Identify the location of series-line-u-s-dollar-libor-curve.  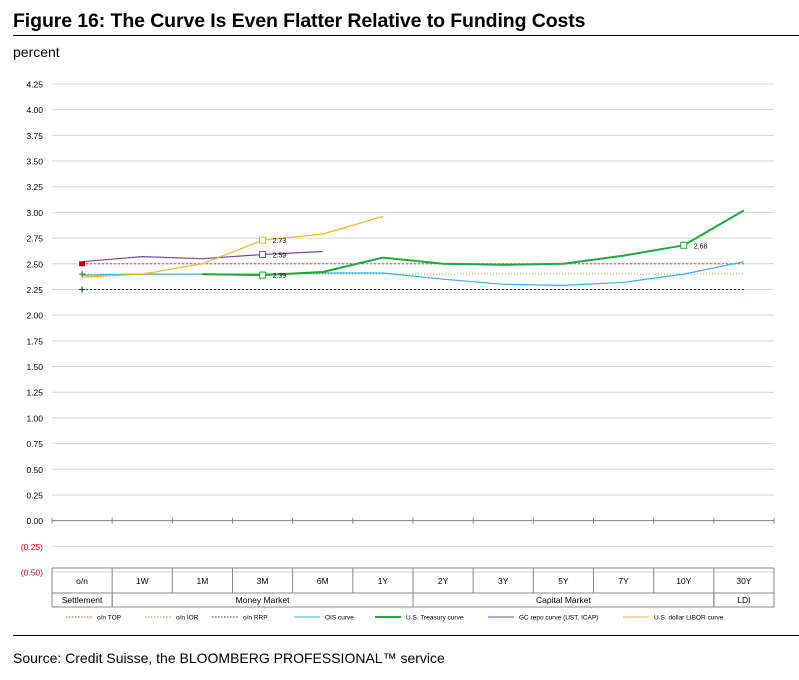
(233, 246).